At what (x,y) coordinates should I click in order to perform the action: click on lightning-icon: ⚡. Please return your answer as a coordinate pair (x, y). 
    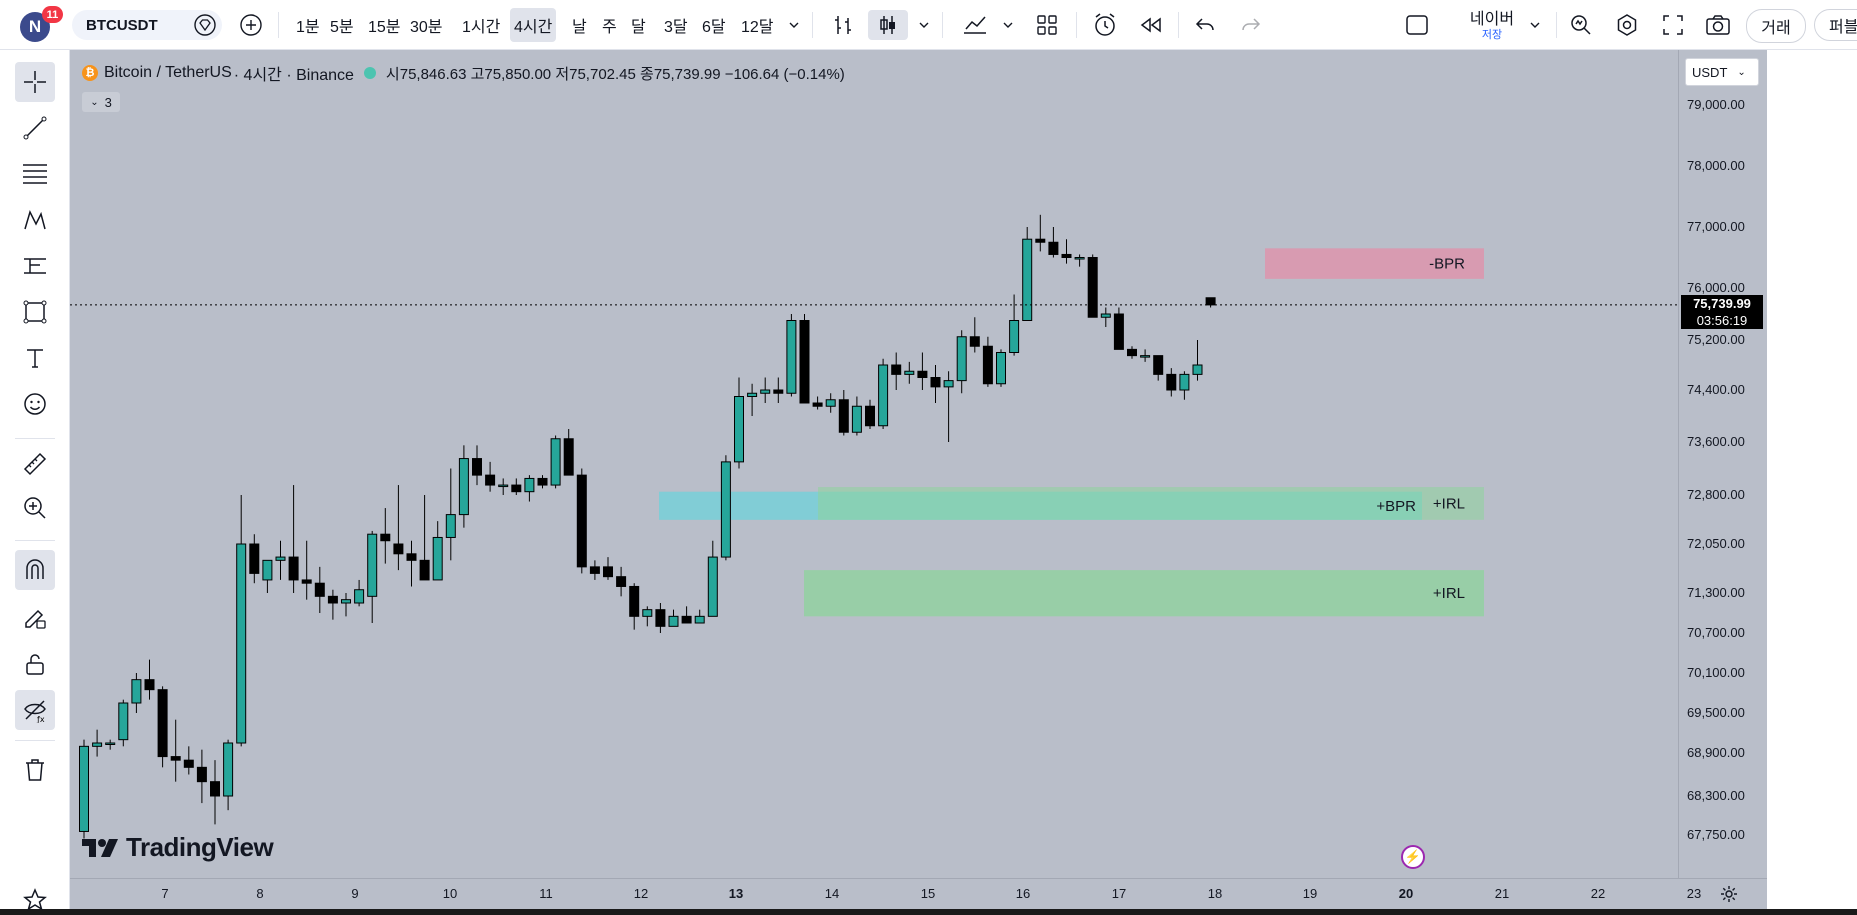
    Looking at the image, I should click on (1413, 857).